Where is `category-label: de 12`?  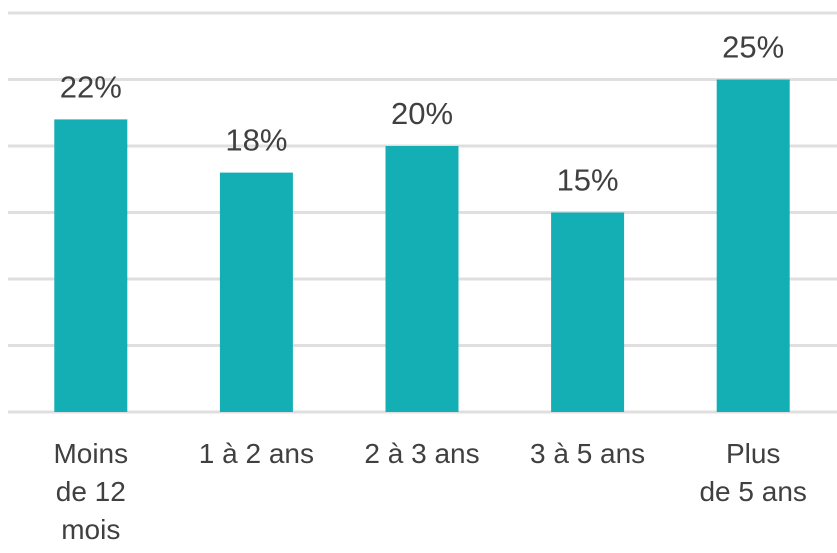 category-label: de 12 is located at coordinates (91, 491).